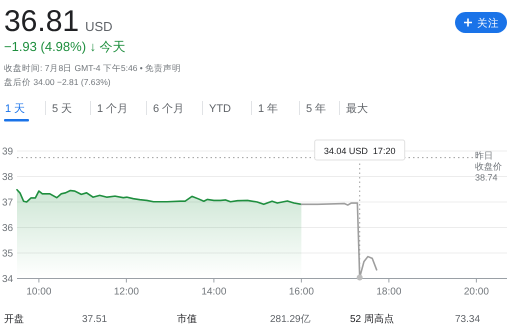 Image resolution: width=516 pixels, height=327 pixels. What do you see at coordinates (290, 319) in the screenshot?
I see `text: 281.29亿` at bounding box center [290, 319].